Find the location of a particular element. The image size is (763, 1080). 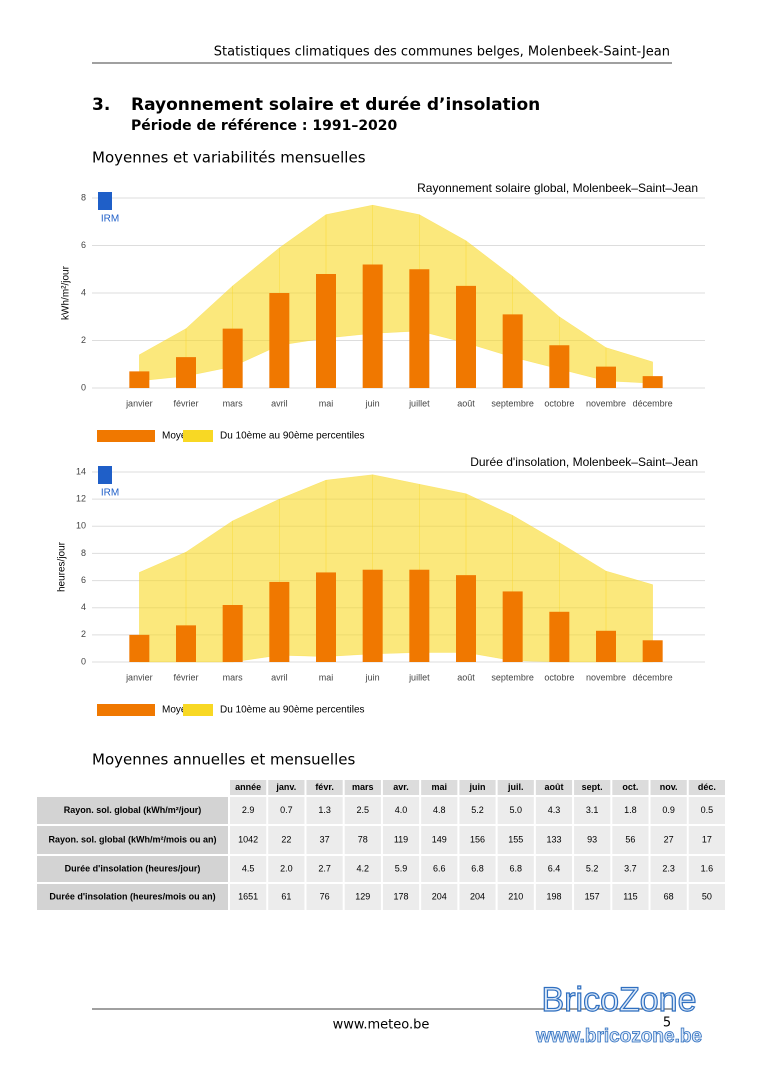

x-tick-label: mai is located at coordinates (326, 677).